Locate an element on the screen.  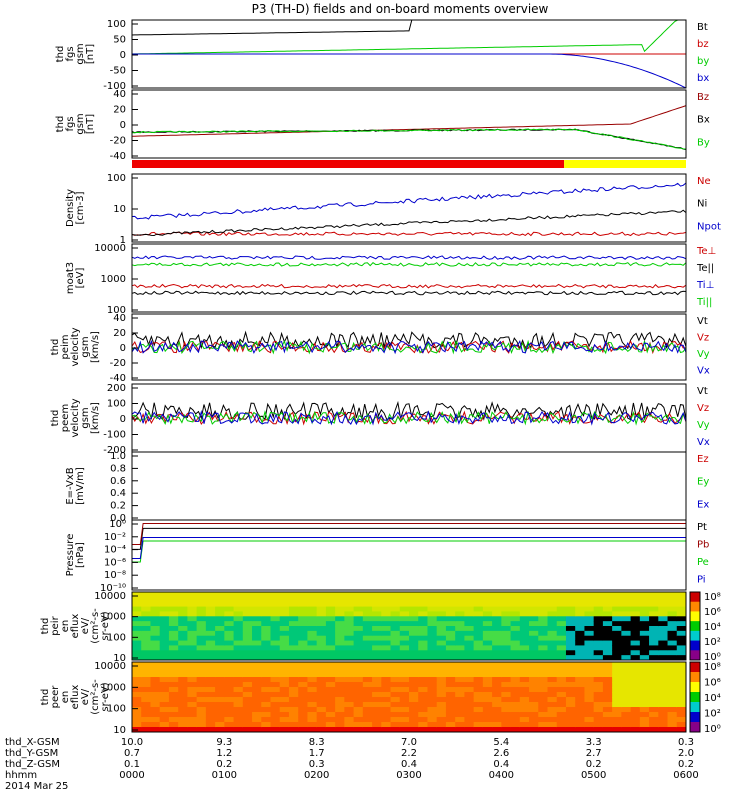
legend-entry: Vx is located at coordinates (703, 442).